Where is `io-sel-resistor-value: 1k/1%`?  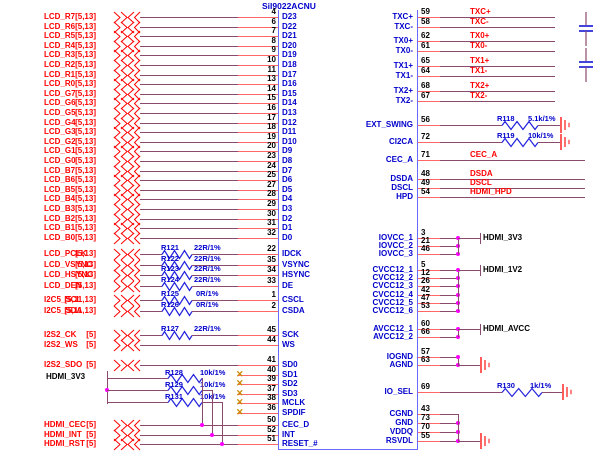 io-sel-resistor-value: 1k/1% is located at coordinates (541, 385).